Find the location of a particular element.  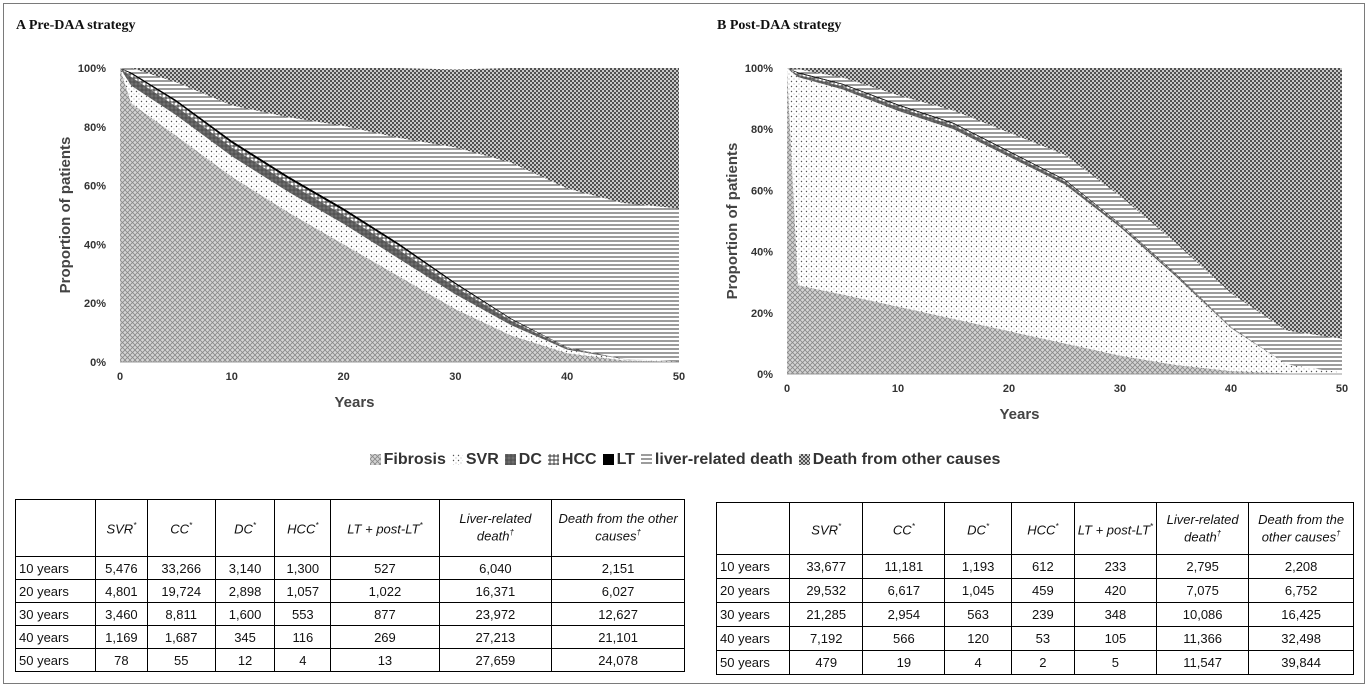

legend-label: Death from other causes is located at coordinates (906, 459).